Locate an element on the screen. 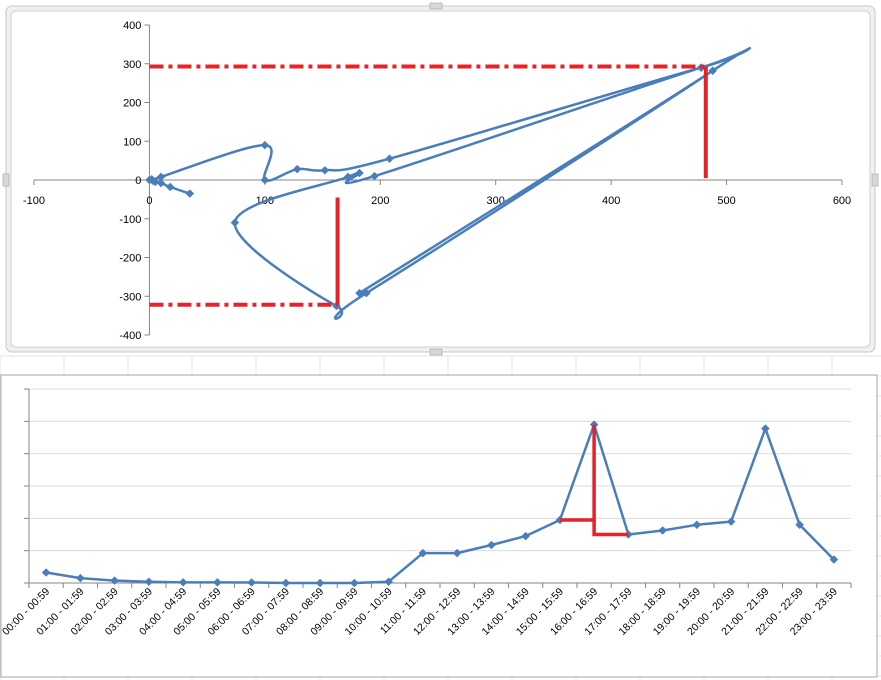 The height and width of the screenshot is (680, 881). annotation-solid-line is located at coordinates (610, 528).